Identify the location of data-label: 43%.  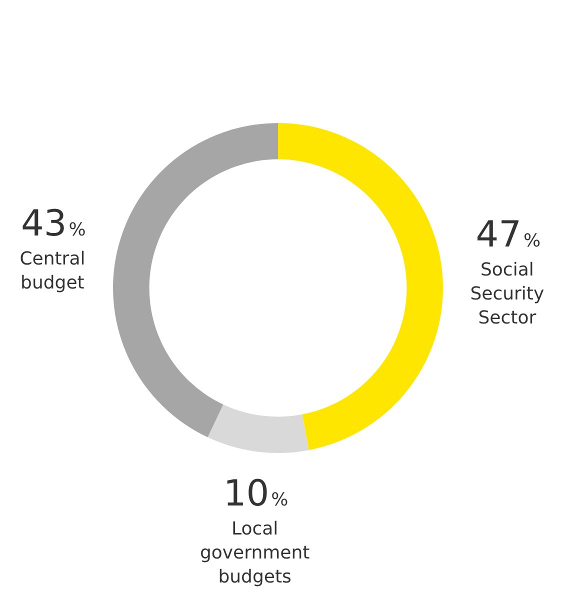
(53, 224).